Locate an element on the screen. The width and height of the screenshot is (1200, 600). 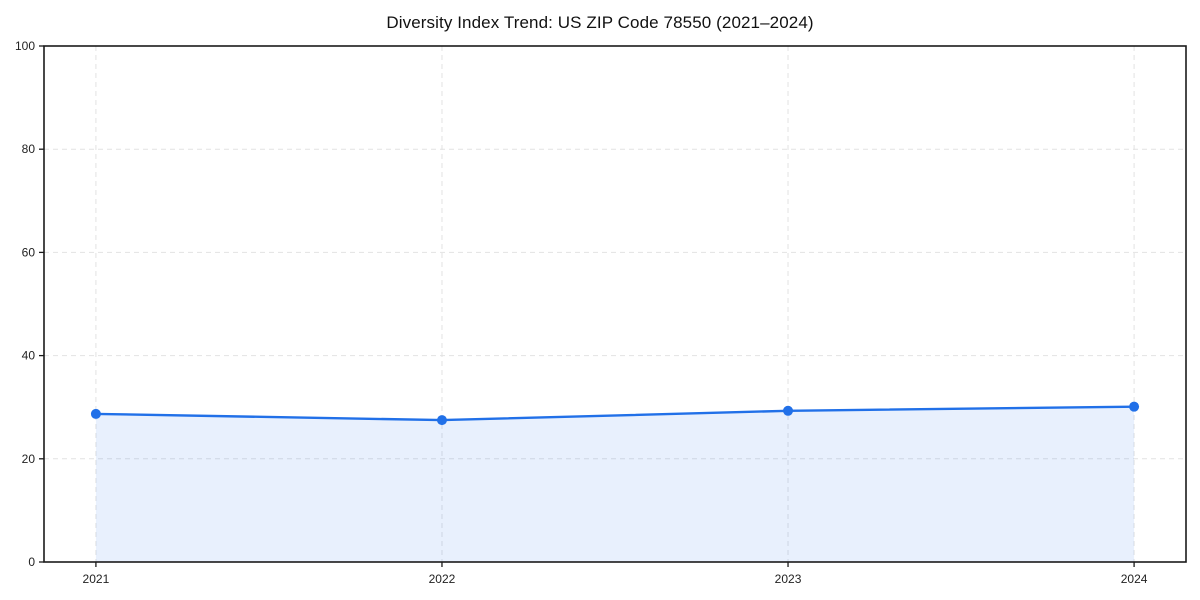
data-point-2024 is located at coordinates (1134, 406).